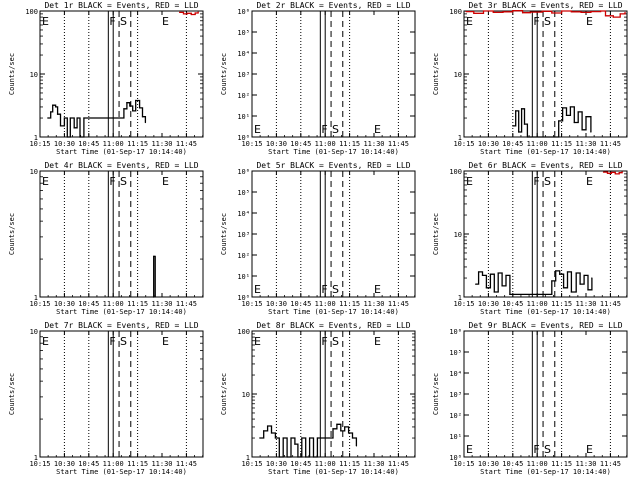 This screenshot has height=480, width=640. I want to click on panel-title: Det 7r BLACK = Events, RED = LLD, so click(121, 325).